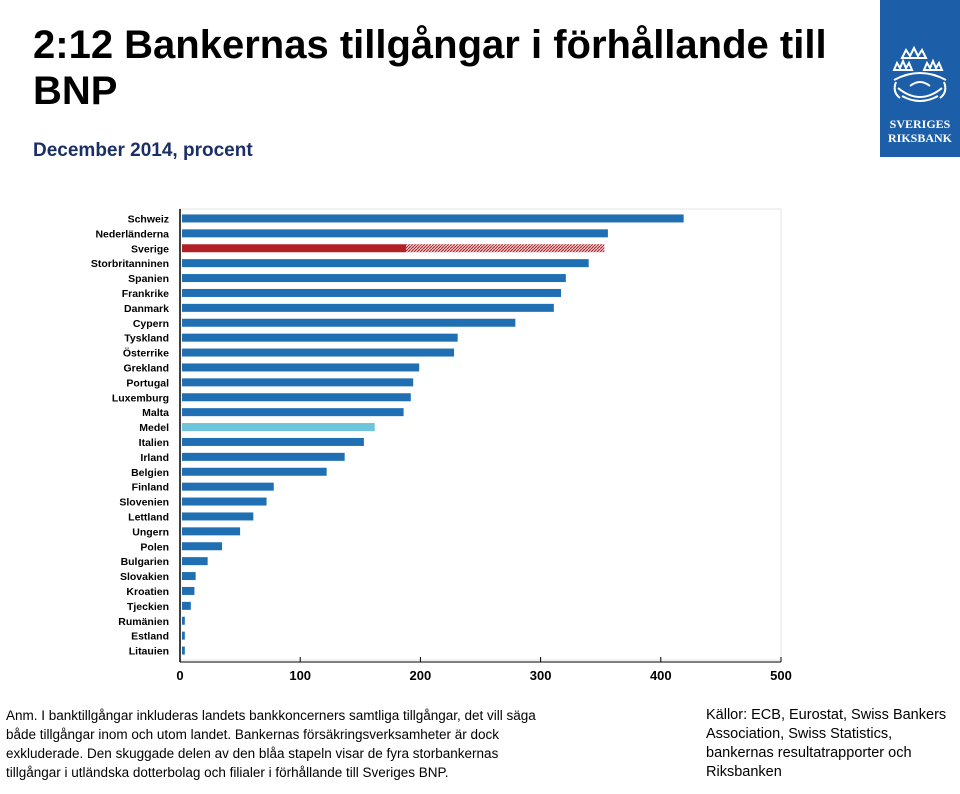 The image size is (960, 794). Describe the element at coordinates (148, 279) in the screenshot. I see `category-label: Spanien` at that location.